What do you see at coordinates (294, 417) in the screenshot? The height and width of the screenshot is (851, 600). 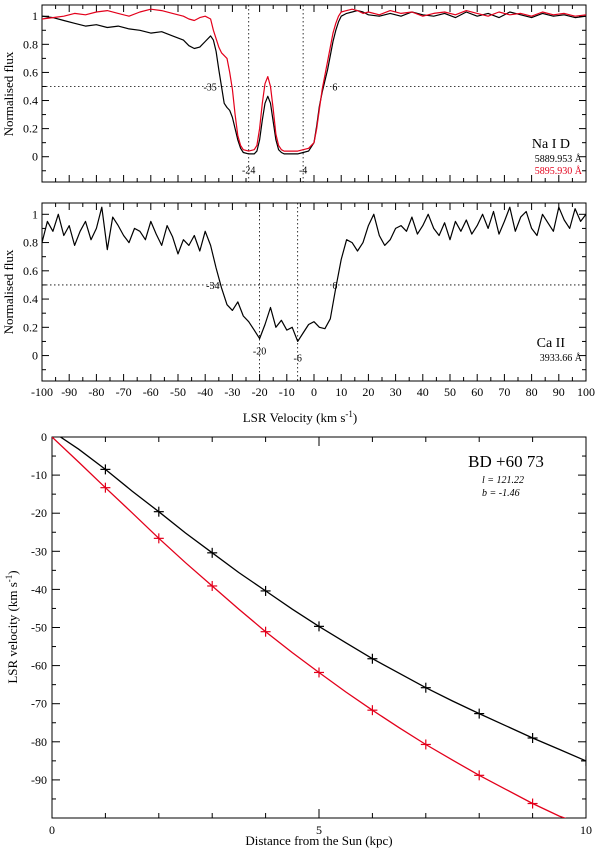 I see `caii-x-axis-label-main: LSR Velocity (km s` at bounding box center [294, 417].